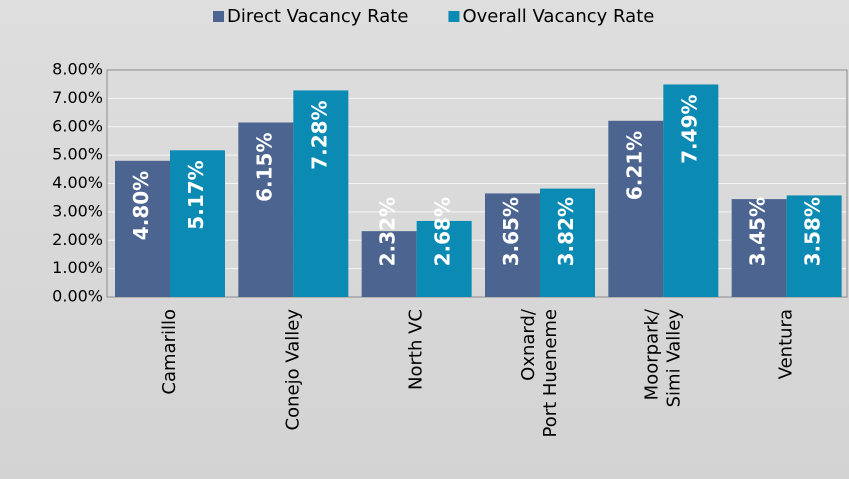 The width and height of the screenshot is (849, 479). What do you see at coordinates (141, 205) in the screenshot?
I see `data-label: 4.80%` at bounding box center [141, 205].